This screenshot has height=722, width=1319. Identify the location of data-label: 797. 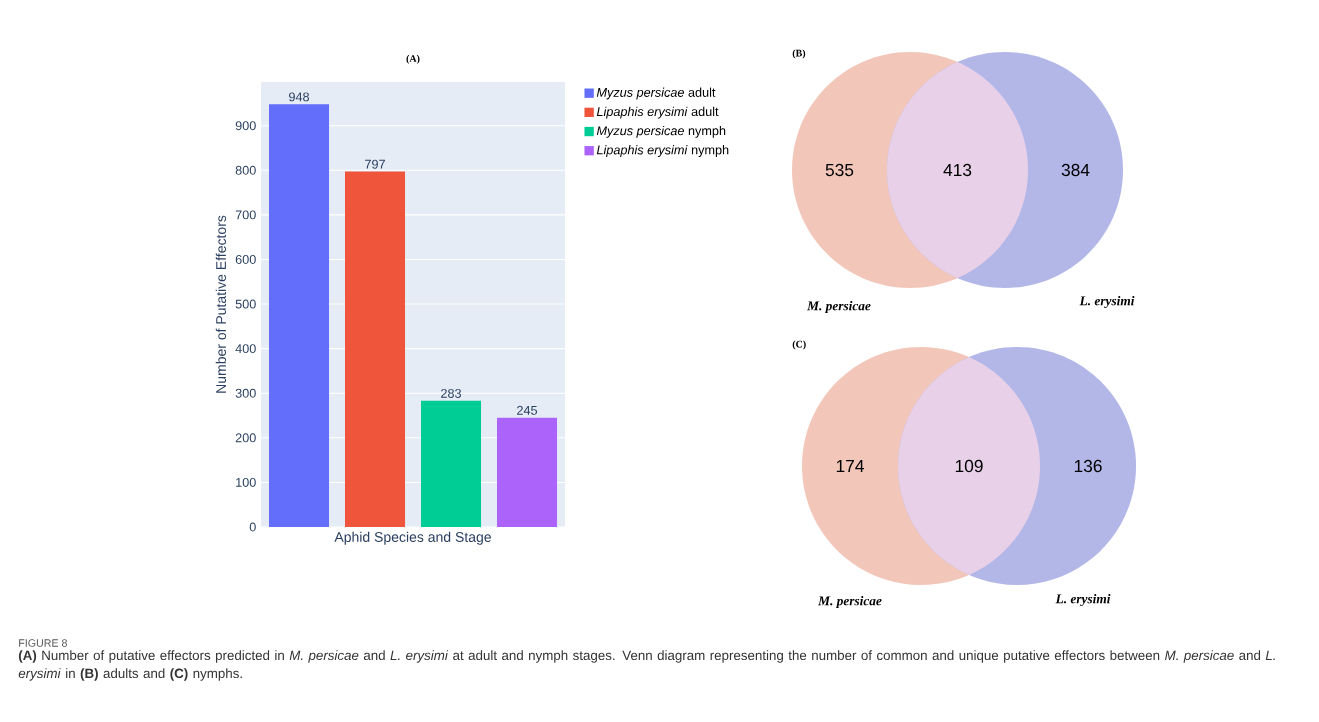
(375, 164).